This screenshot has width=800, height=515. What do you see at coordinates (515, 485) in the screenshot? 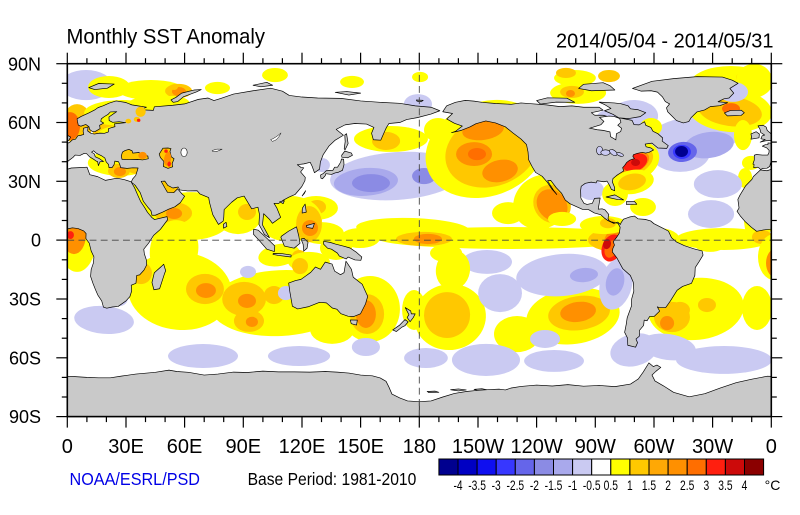
I see `svg-text: -2.5` at bounding box center [515, 485].